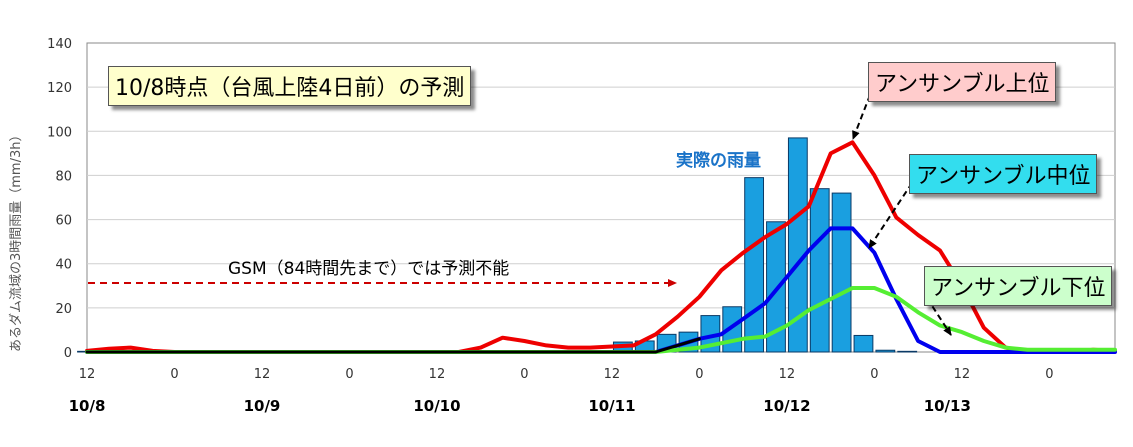  I want to click on upper-arrow, so click(861, 117).